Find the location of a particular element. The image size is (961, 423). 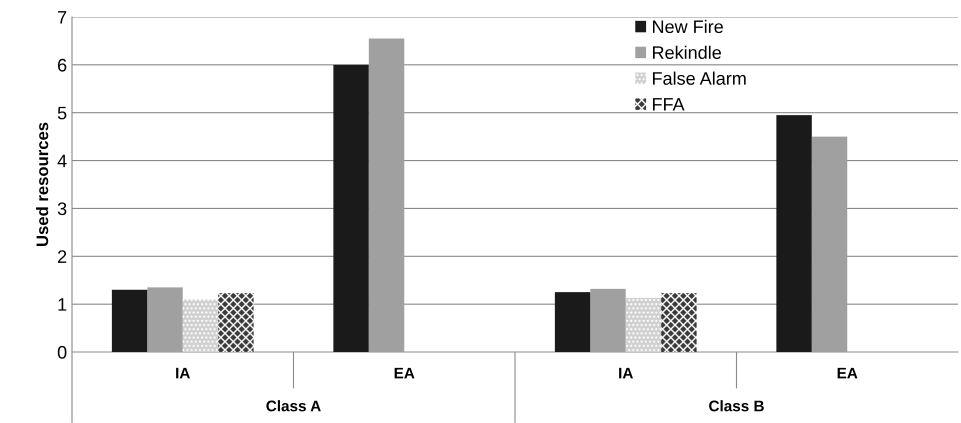

y-tick-label: 3 is located at coordinates (62, 209).